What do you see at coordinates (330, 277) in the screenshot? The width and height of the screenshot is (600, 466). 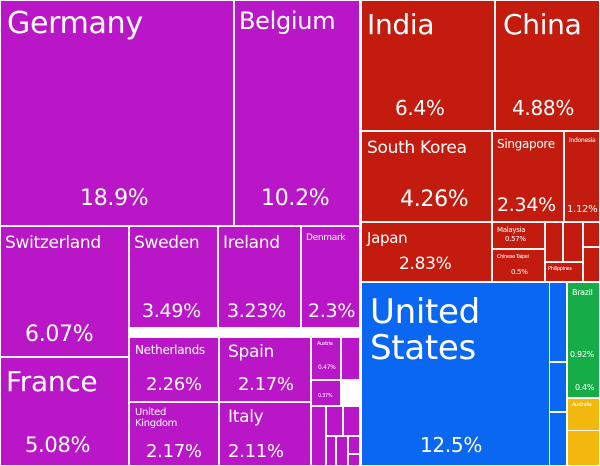 I see `tile-denmark: Denmark 2.3%` at bounding box center [330, 277].